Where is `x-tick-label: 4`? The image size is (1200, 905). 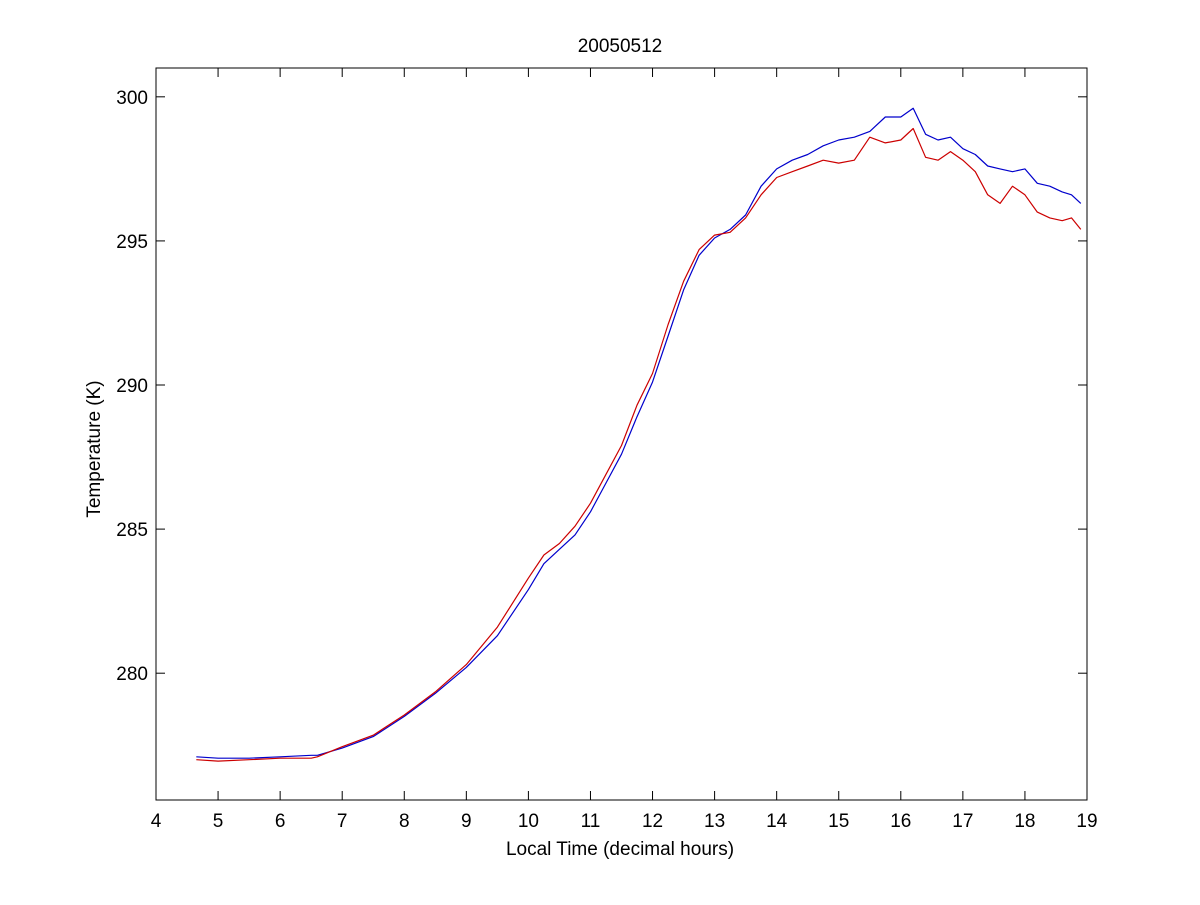
x-tick-label: 4 is located at coordinates (156, 821).